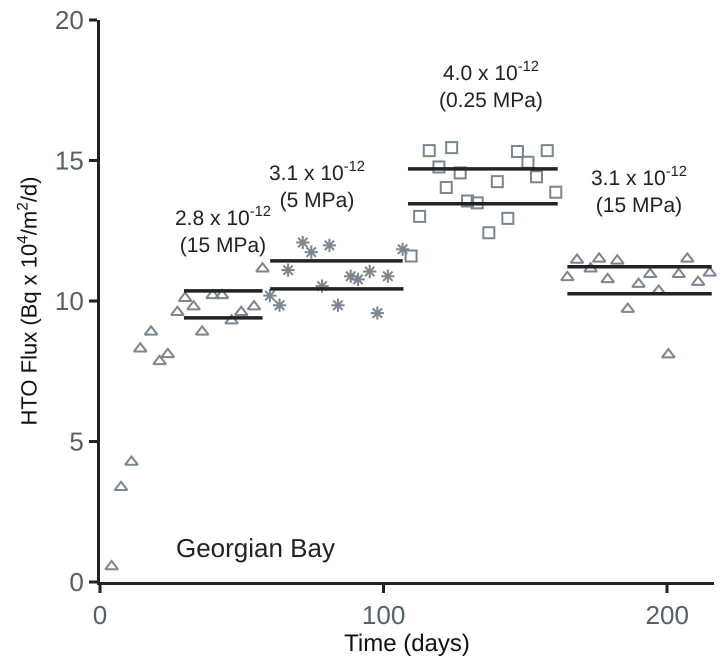  Describe the element at coordinates (255, 548) in the screenshot. I see `annotation: Georgian Bay` at that location.